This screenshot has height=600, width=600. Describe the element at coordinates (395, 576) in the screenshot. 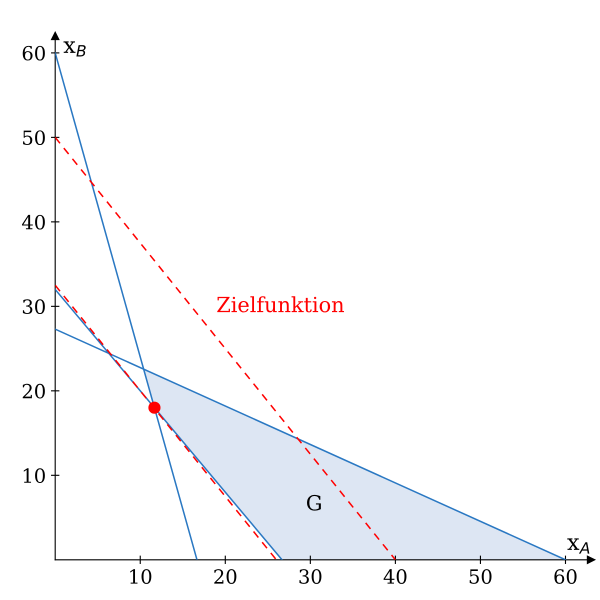

I see `x-tick-label: 40` at that location.